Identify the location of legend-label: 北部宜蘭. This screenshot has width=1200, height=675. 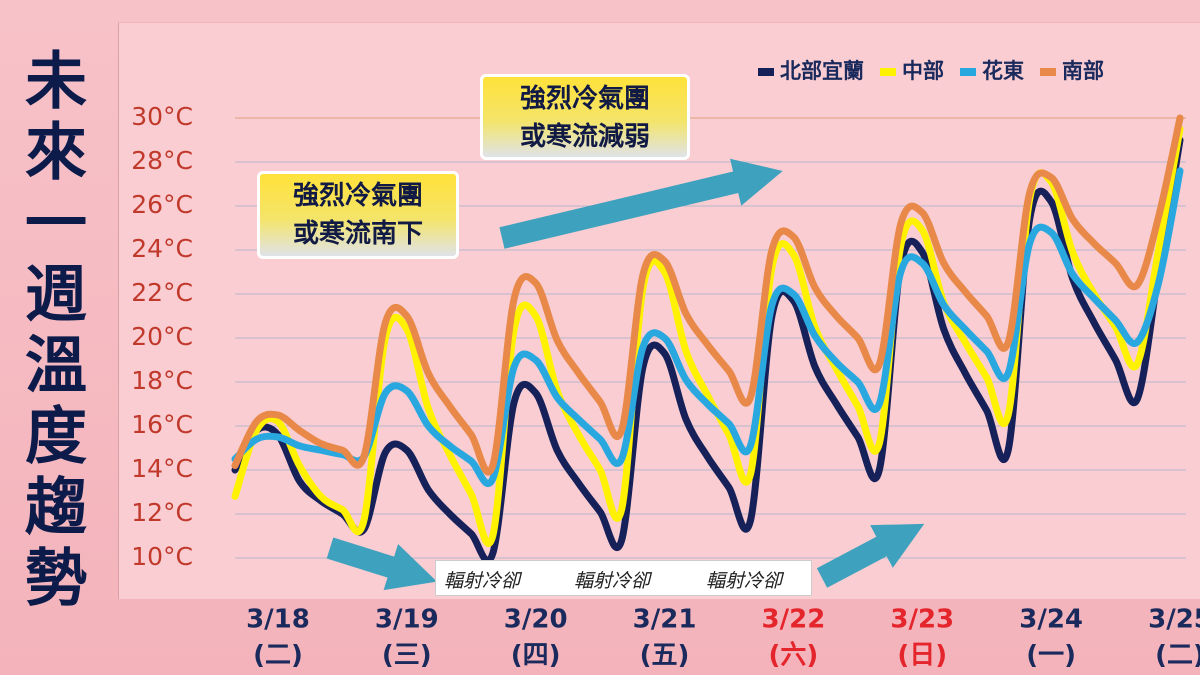
(822, 71).